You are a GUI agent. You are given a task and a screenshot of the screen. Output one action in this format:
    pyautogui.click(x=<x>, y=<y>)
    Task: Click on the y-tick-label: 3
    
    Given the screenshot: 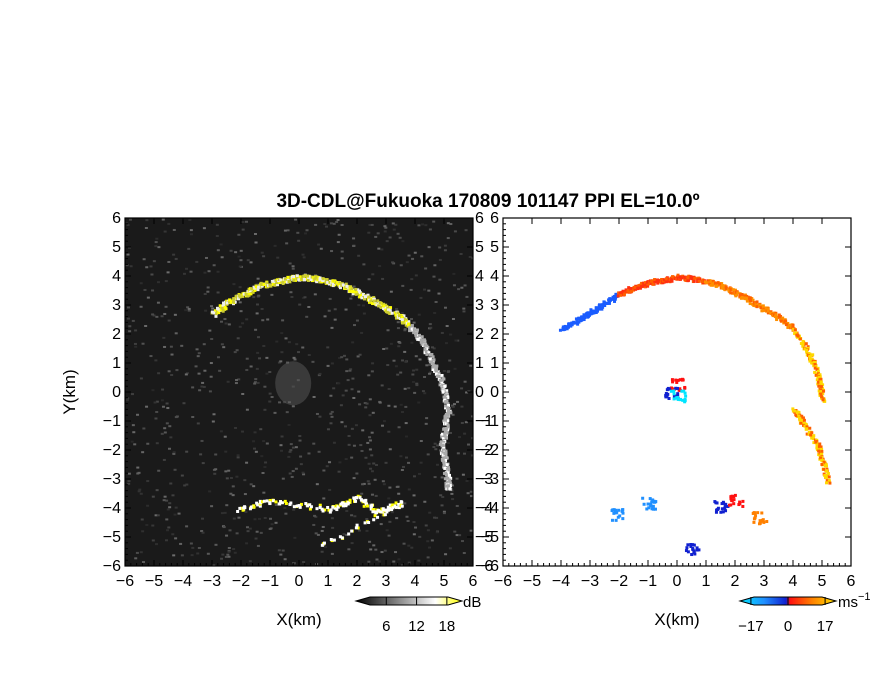 What is the action you would take?
    pyautogui.click(x=116, y=305)
    